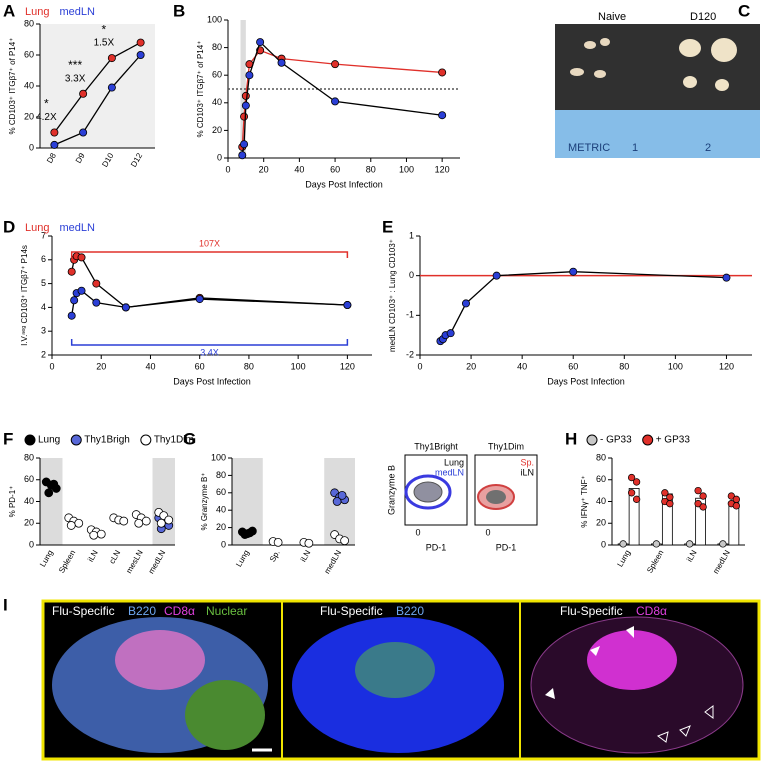  I want to click on y-tick-label: 20, so click(221, 527).